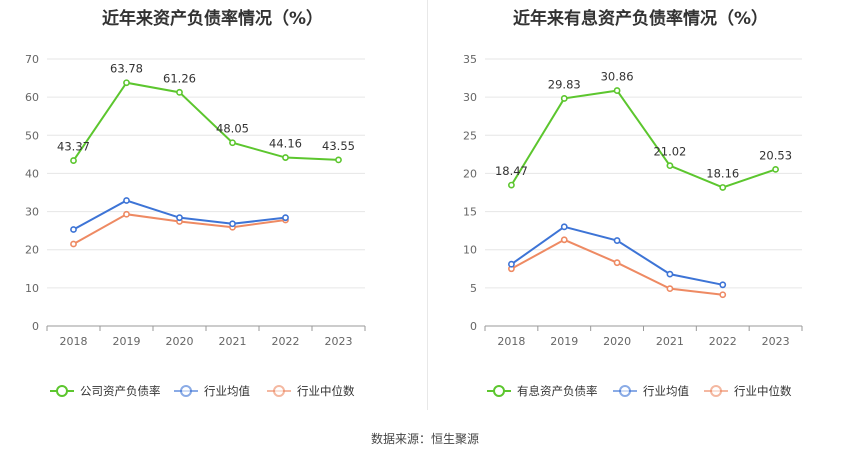 Image resolution: width=850 pixels, height=459 pixels. What do you see at coordinates (669, 152) in the screenshot?
I see `data-label: 21.02` at bounding box center [669, 152].